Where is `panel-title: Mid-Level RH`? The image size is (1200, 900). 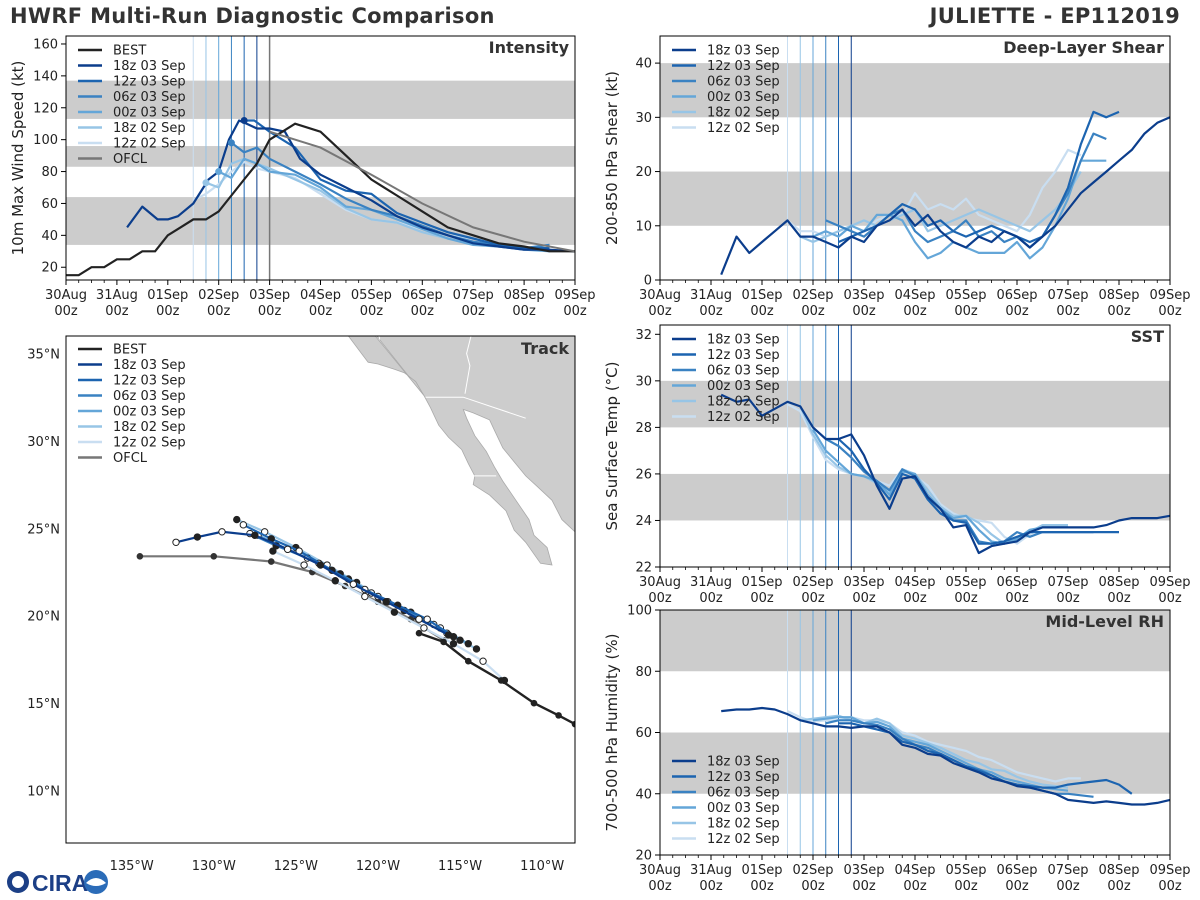 panel-title: Mid-Level RH is located at coordinates (1104, 621).